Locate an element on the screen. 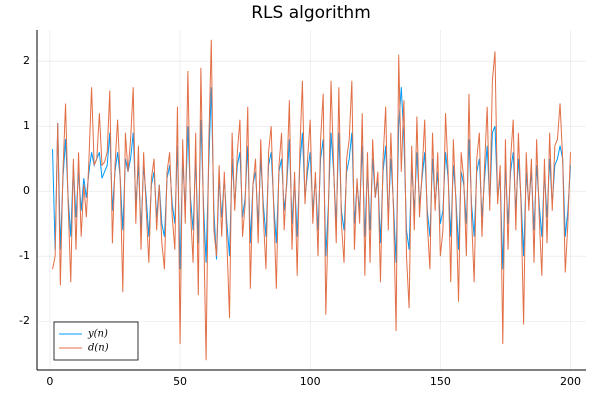 This screenshot has width=600, height=400. legend-box is located at coordinates (96, 341).